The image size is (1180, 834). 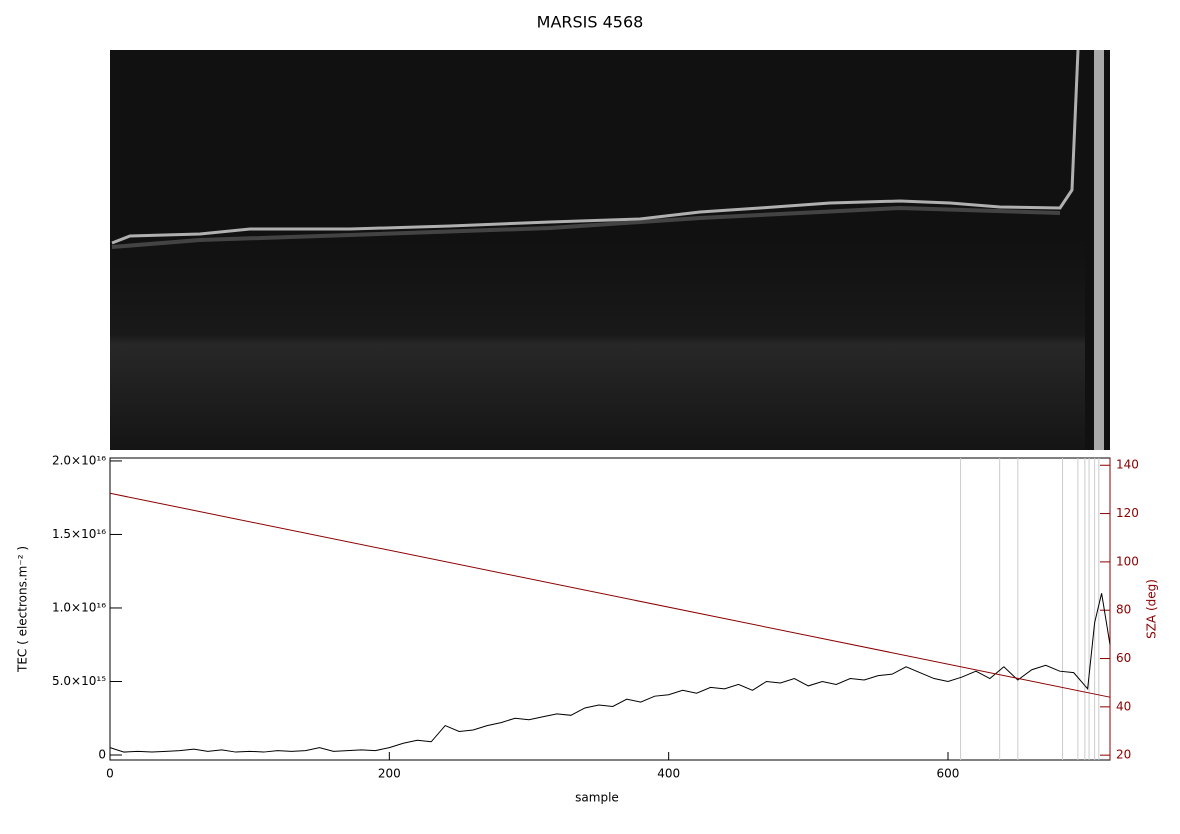 What do you see at coordinates (79, 460) in the screenshot?
I see `y-tick-label: 2.0×10¹⁶` at bounding box center [79, 460].